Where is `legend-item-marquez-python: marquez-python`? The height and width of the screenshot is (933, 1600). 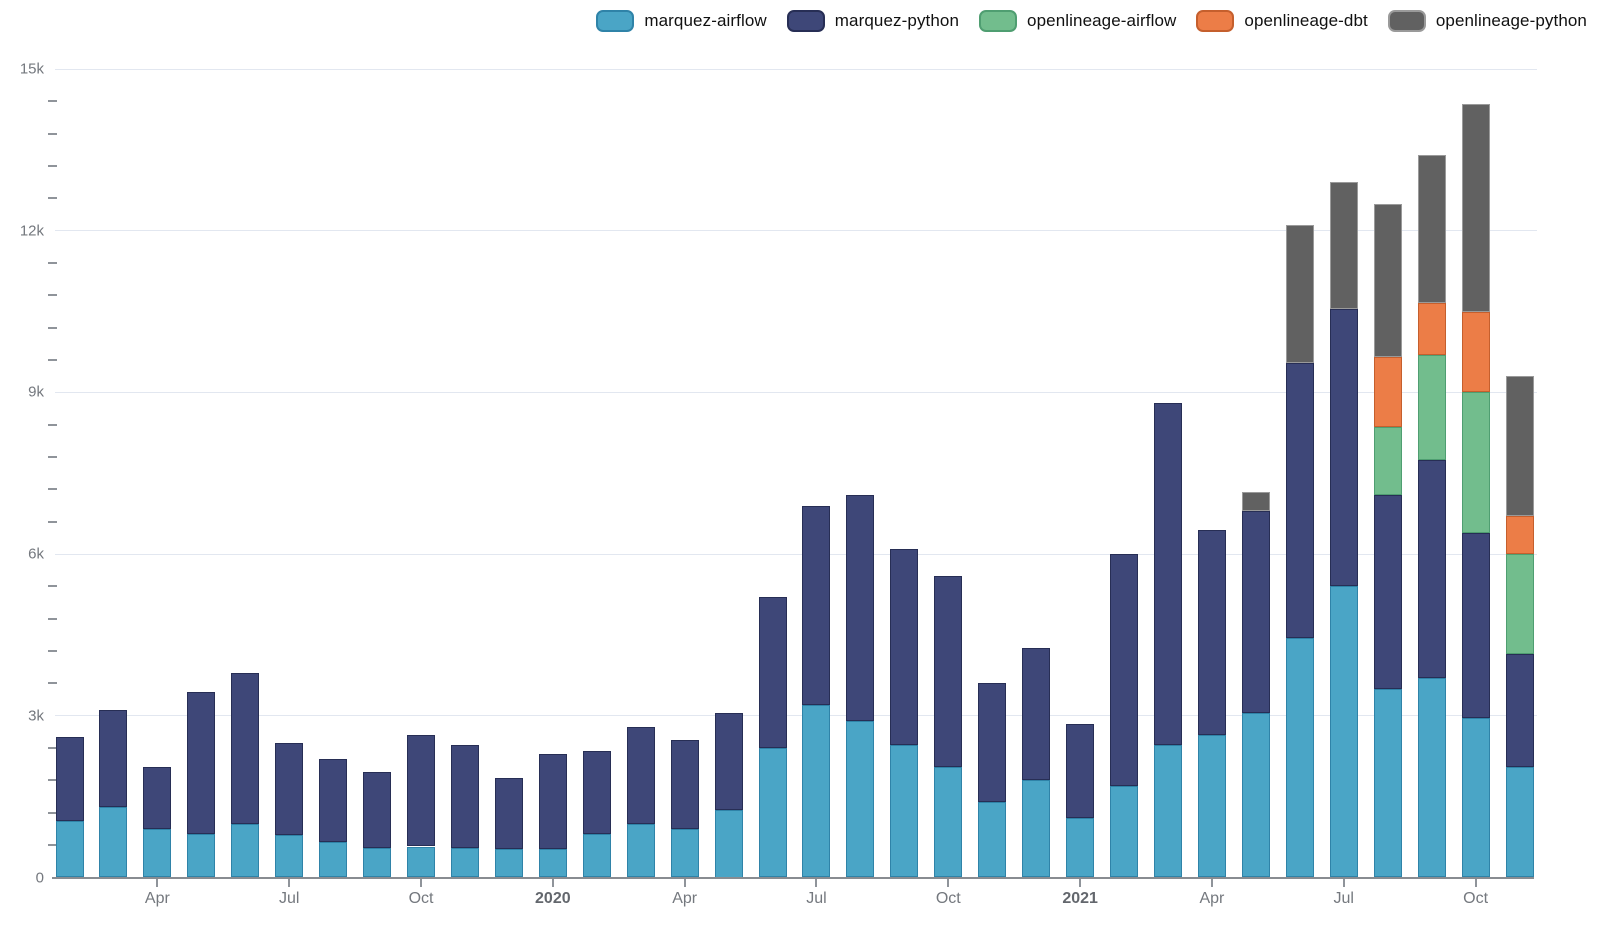 legend-item-marquez-python: marquez-python is located at coordinates (872, 21).